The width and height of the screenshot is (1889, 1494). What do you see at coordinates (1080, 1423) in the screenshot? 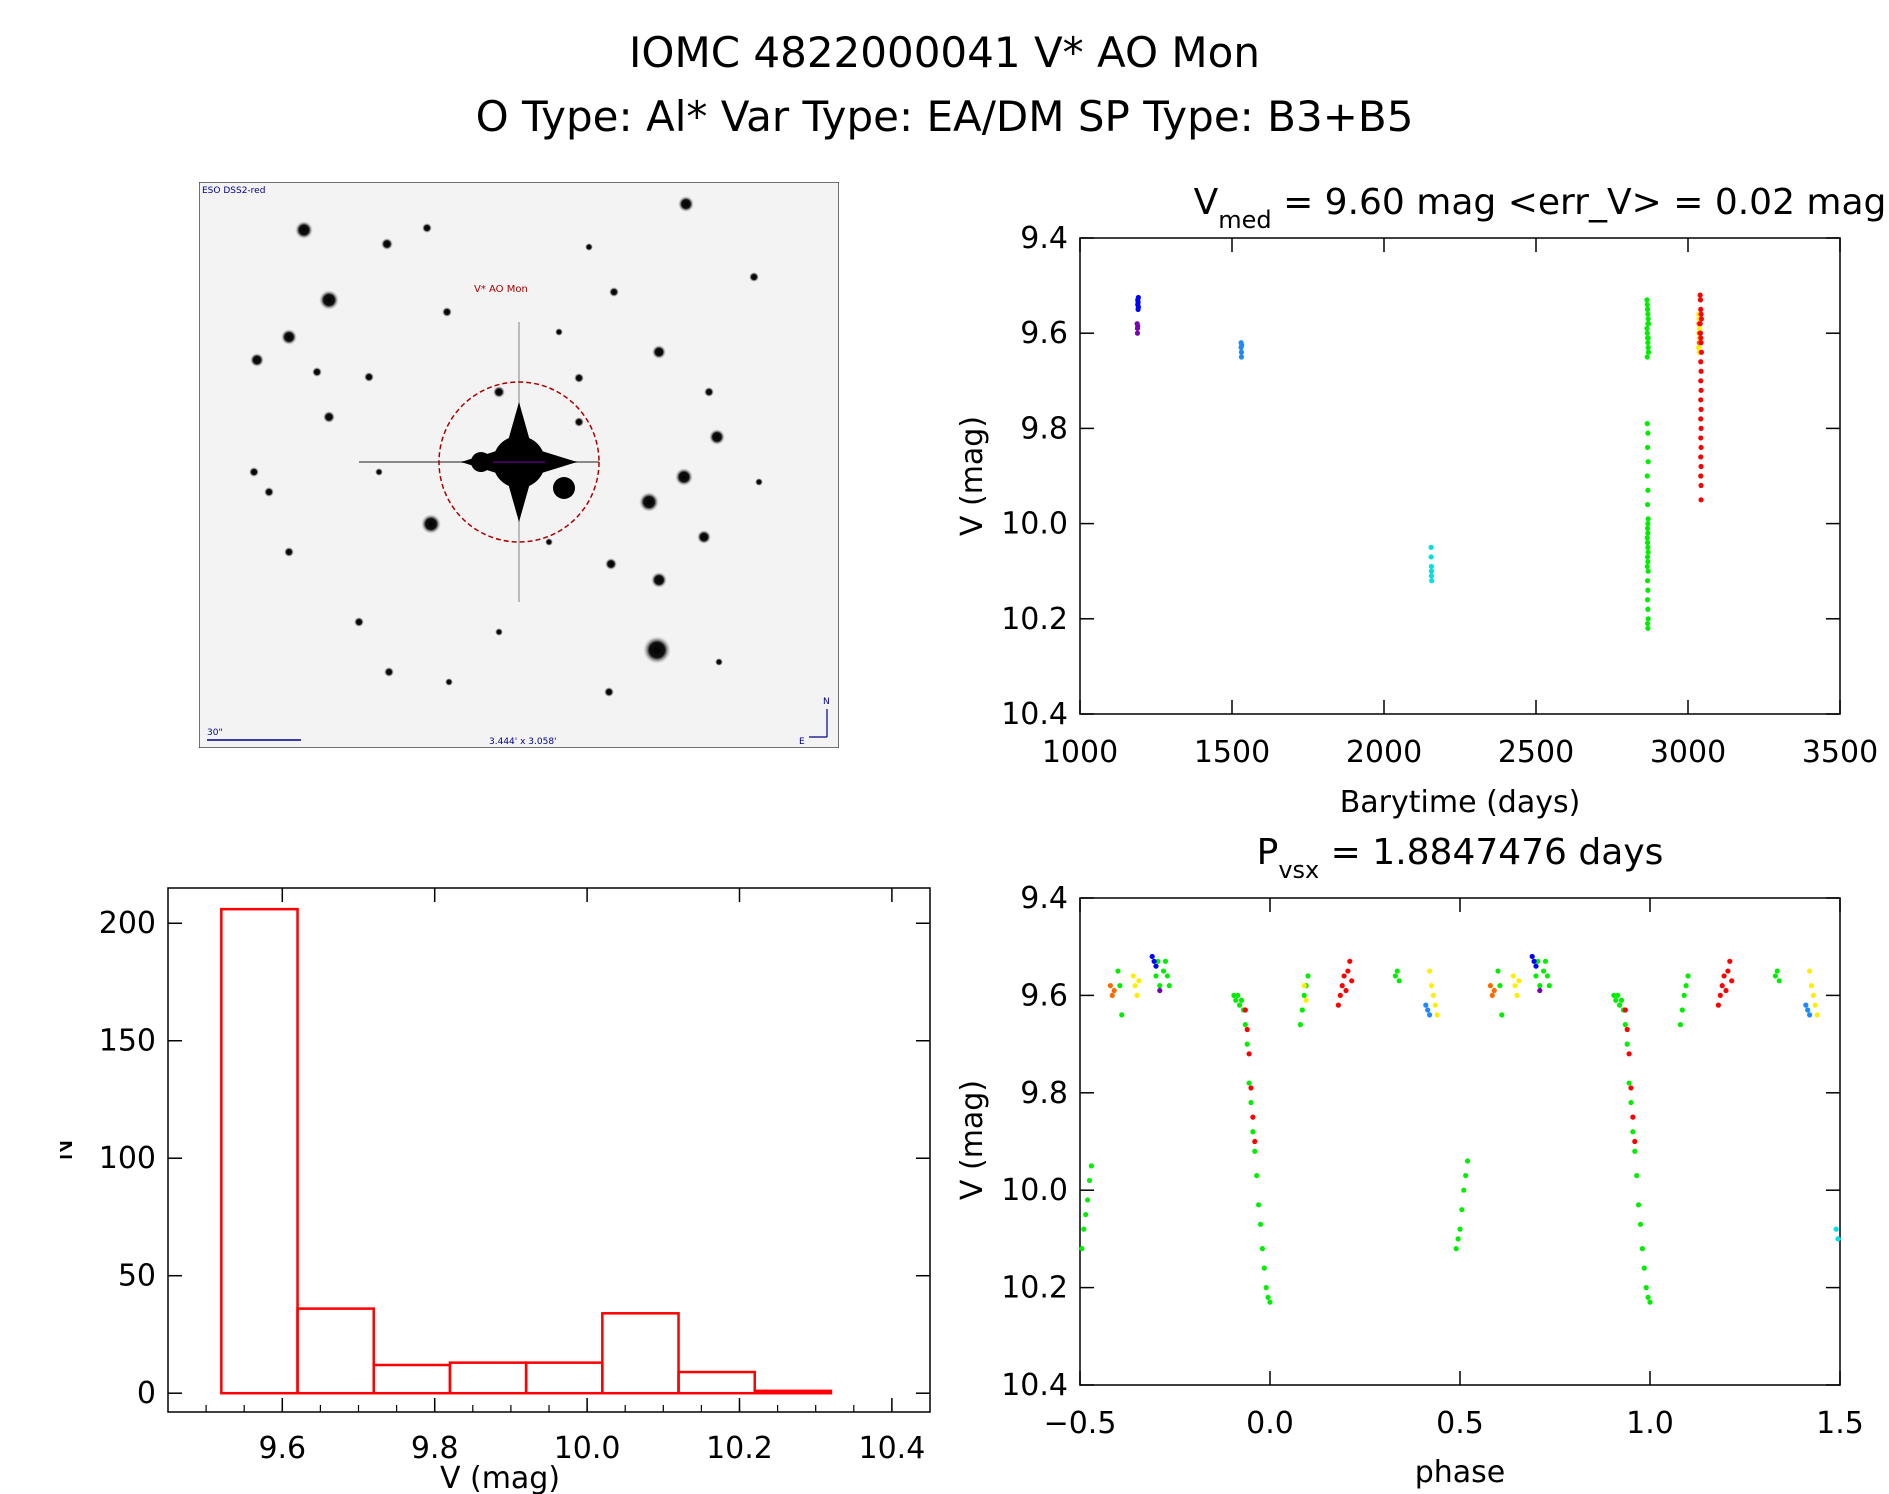
I see `x-tick-label: −0.5` at bounding box center [1080, 1423].